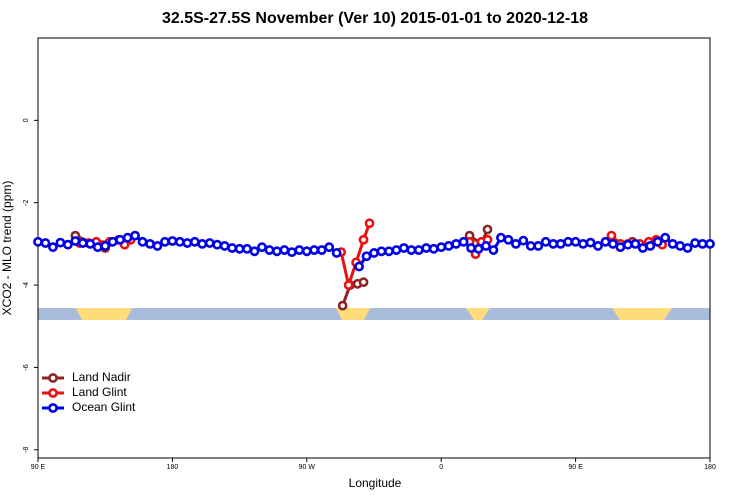 The image size is (750, 500). What do you see at coordinates (26, 367) in the screenshot?
I see `y-tick-label: -6` at bounding box center [26, 367].